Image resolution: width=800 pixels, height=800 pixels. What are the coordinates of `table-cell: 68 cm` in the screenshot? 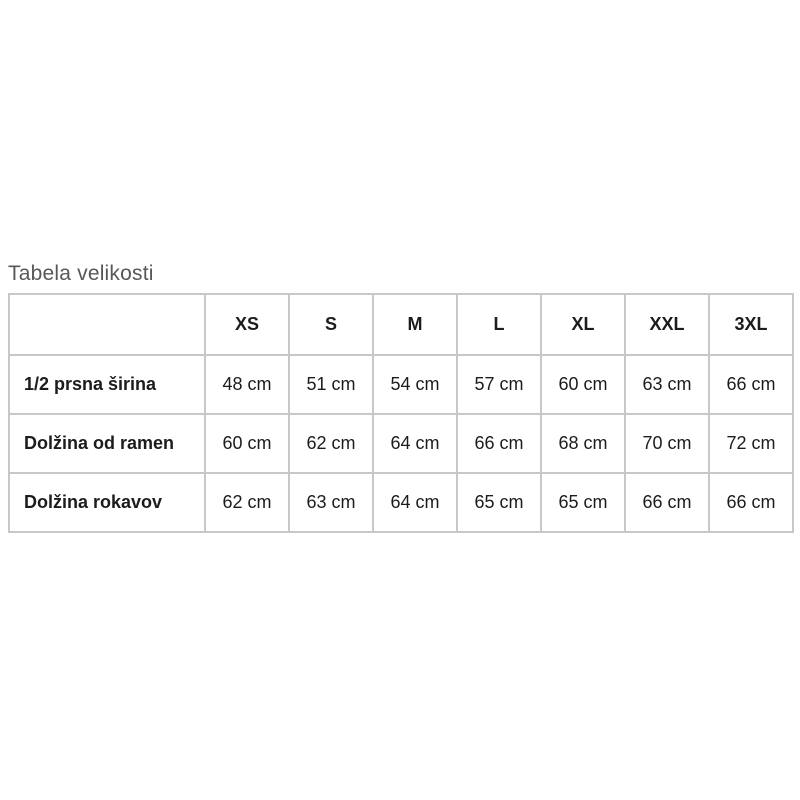 It's located at (583, 443).